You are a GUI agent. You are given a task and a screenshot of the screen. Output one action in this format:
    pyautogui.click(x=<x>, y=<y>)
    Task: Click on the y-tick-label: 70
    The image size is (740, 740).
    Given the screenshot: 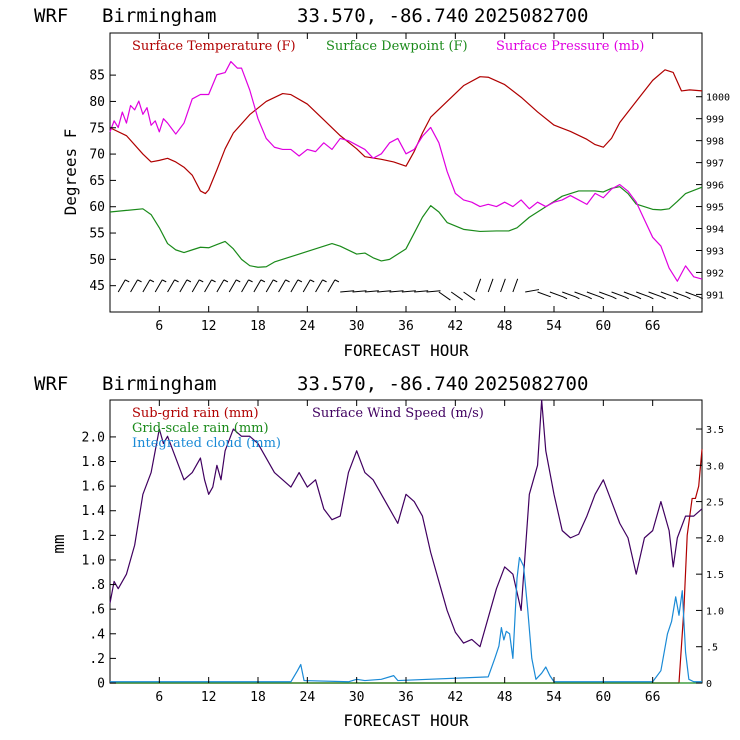 What is the action you would take?
    pyautogui.click(x=97, y=155)
    